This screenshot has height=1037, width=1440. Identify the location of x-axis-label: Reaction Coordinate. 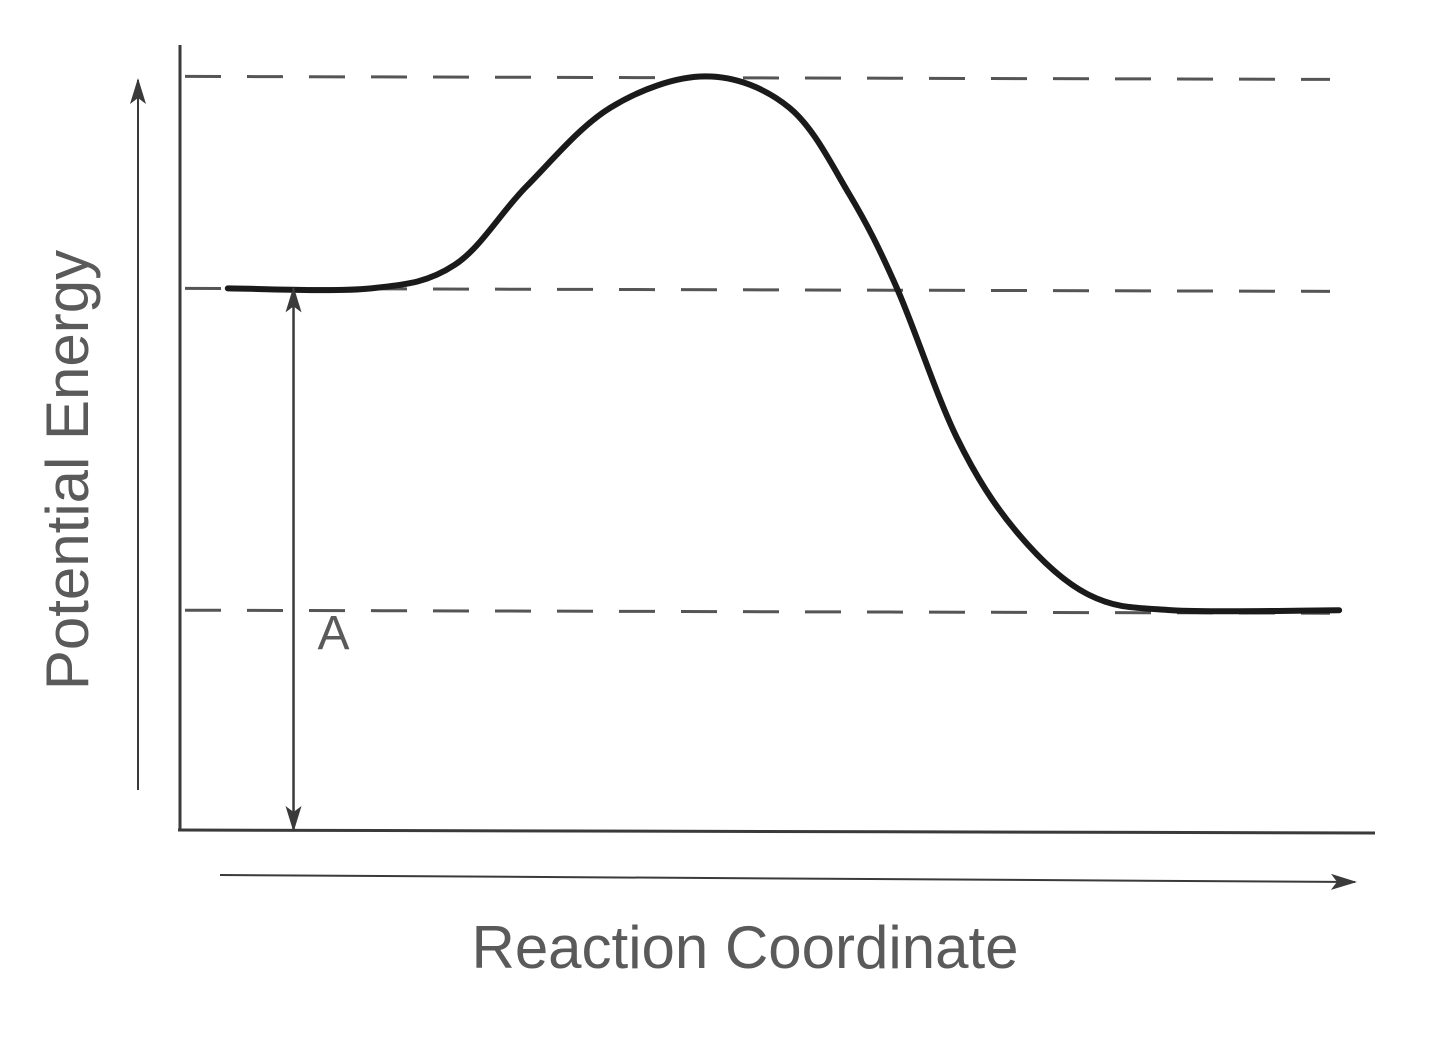
(744, 947).